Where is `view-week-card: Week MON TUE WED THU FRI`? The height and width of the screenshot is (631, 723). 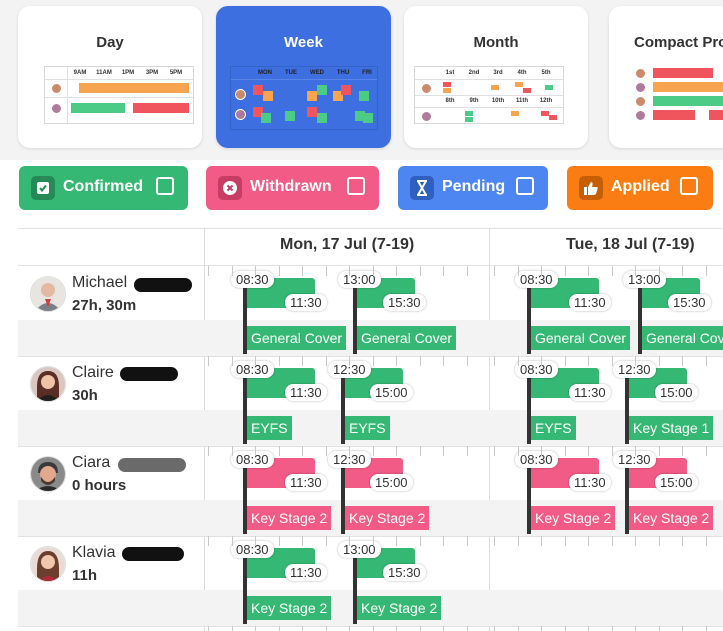 view-week-card: Week MON TUE WED THU FRI is located at coordinates (303, 77).